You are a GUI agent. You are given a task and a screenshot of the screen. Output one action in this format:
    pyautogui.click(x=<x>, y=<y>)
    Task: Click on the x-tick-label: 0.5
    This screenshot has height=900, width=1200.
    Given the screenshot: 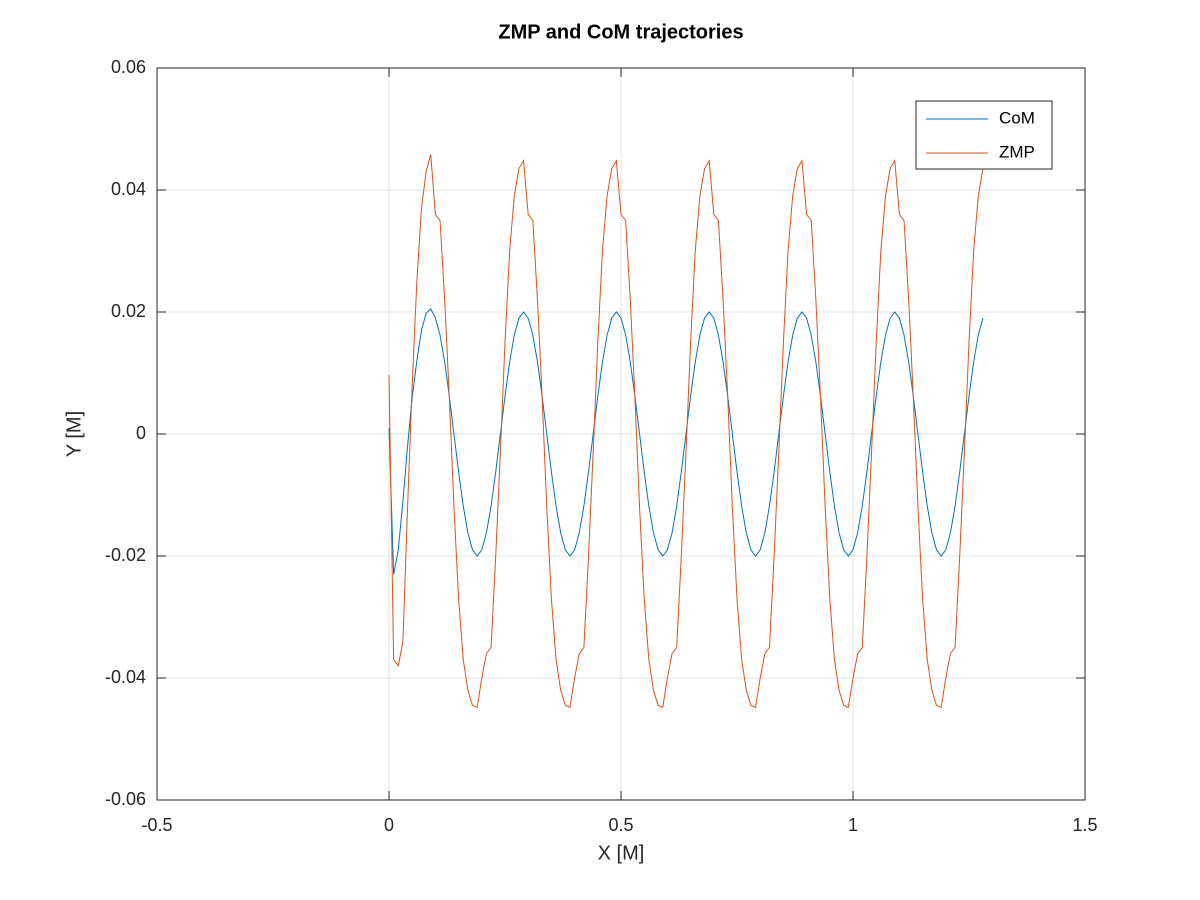 What is the action you would take?
    pyautogui.click(x=620, y=825)
    